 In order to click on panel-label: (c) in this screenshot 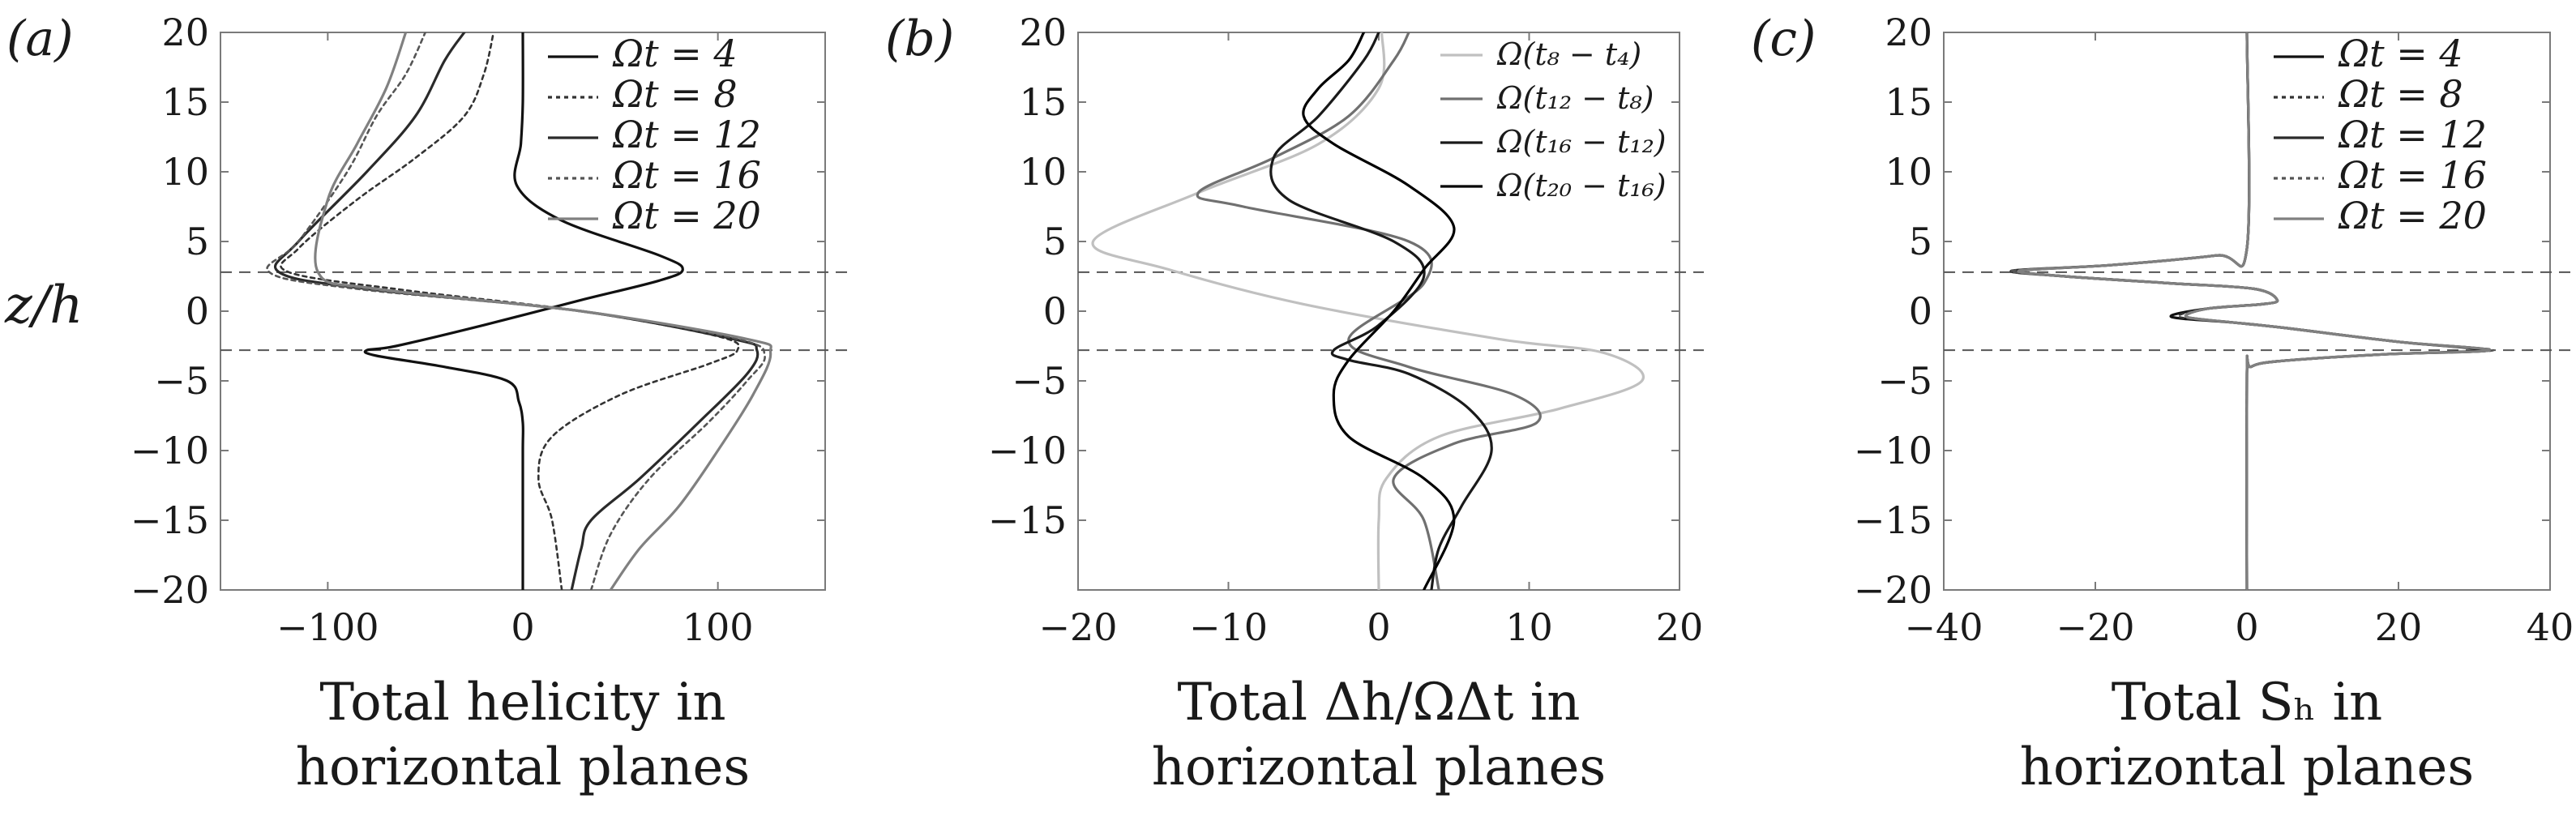, I will do `click(1783, 39)`.